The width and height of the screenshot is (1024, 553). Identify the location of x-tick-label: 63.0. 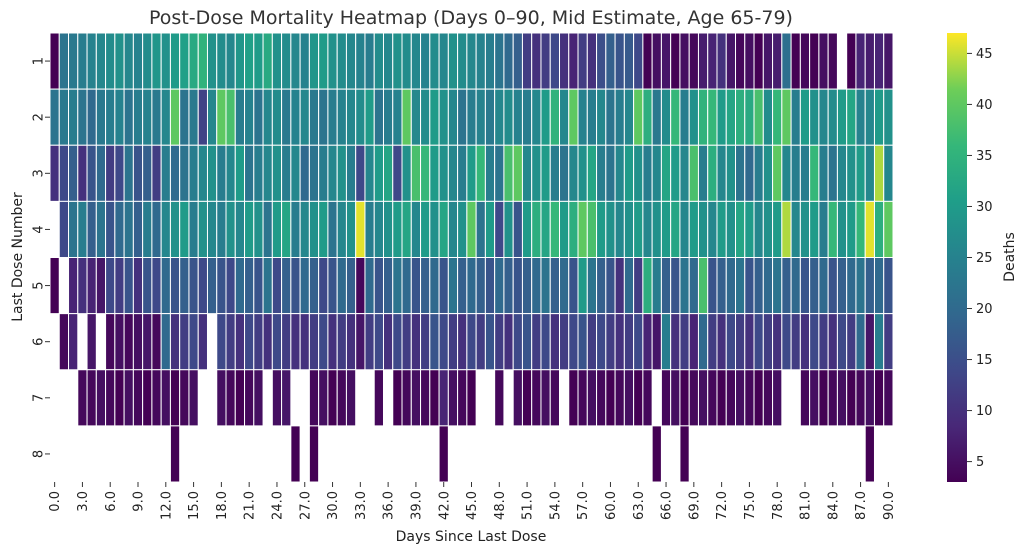
(639, 505).